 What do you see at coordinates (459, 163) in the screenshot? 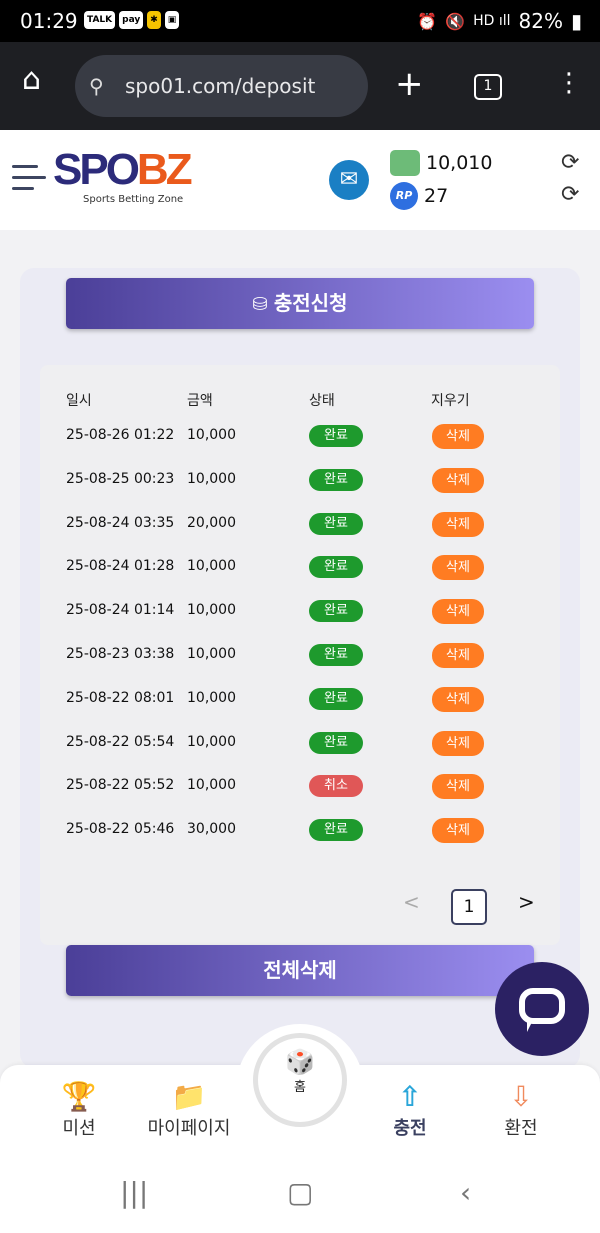
I see `money-value: 10,010` at bounding box center [459, 163].